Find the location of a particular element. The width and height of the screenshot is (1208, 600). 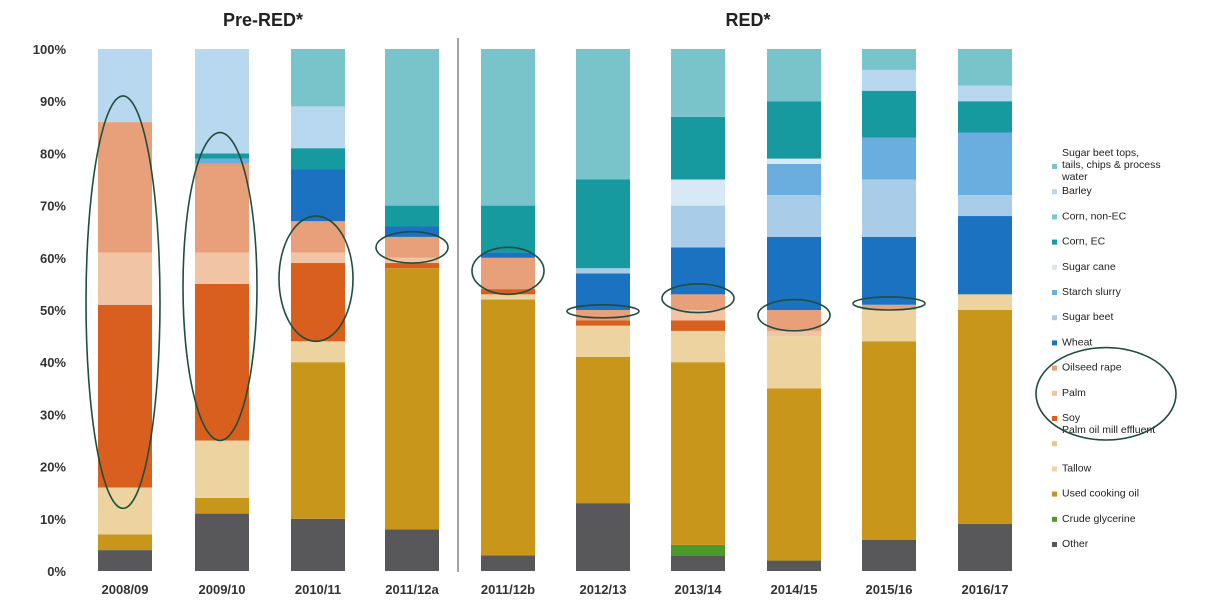

legend-label: Crude glycerine is located at coordinates (1099, 519).